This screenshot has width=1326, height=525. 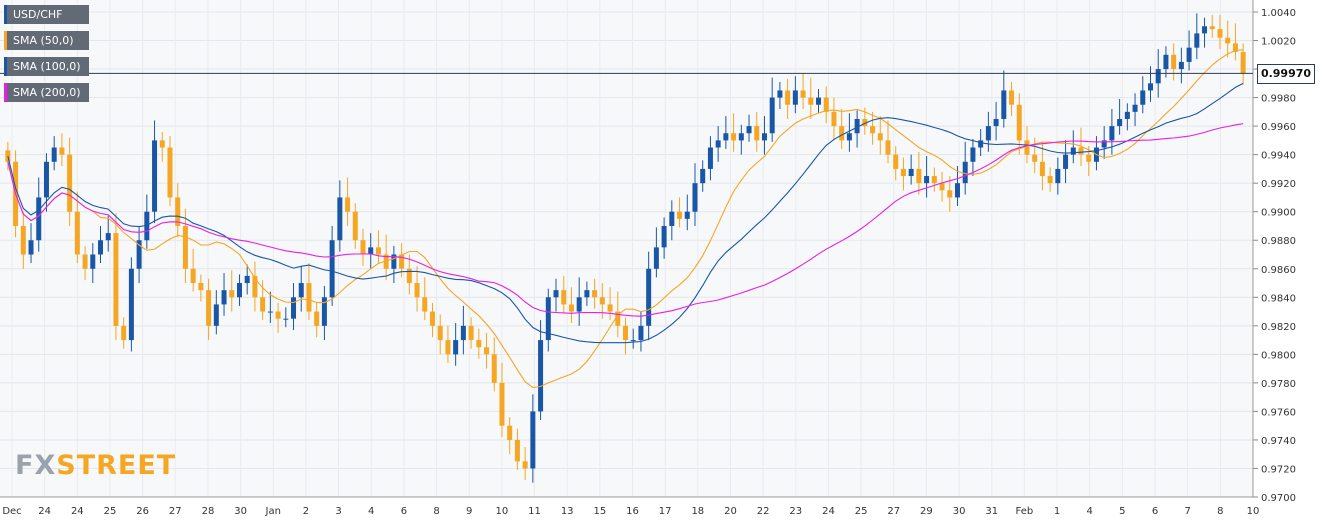 What do you see at coordinates (46, 66) in the screenshot?
I see `legend-item-sma100: SMA (100,0)` at bounding box center [46, 66].